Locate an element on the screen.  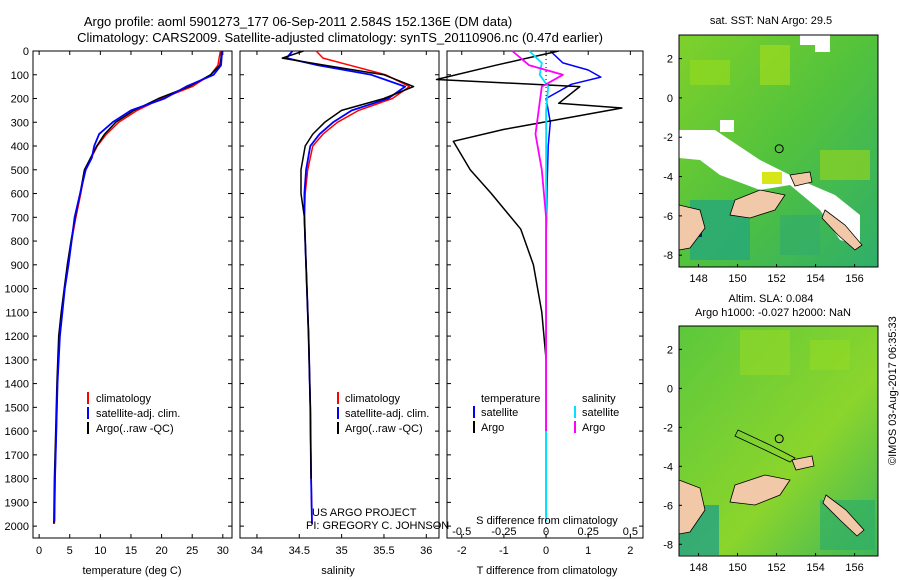
temperature-x-label: temperature (deg C) is located at coordinates (131, 571).